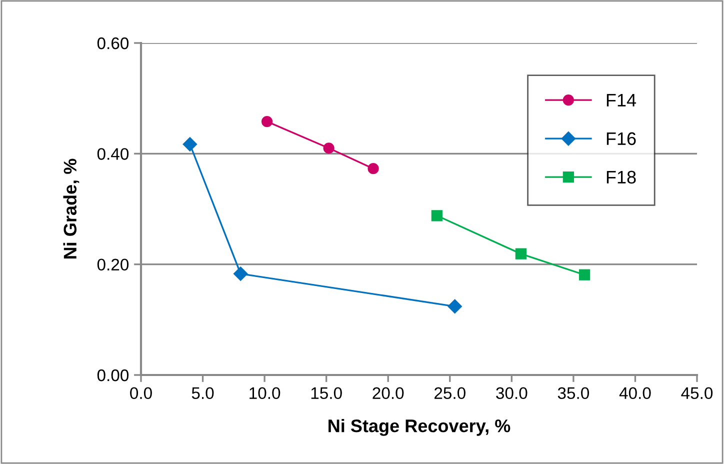 The height and width of the screenshot is (464, 724). I want to click on y-tick-label: 0.20, so click(113, 264).